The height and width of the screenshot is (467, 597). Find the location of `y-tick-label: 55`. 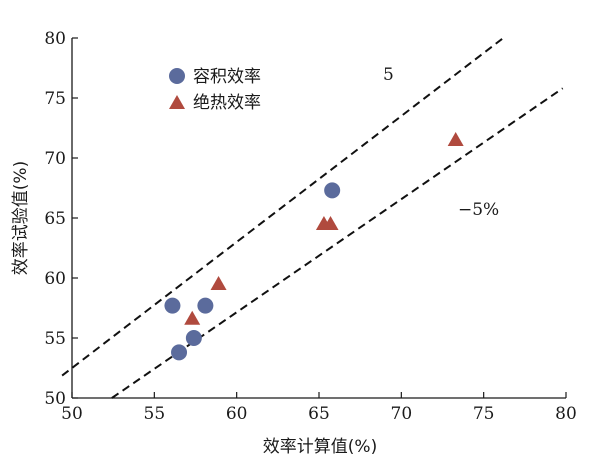

y-tick-label: 55 is located at coordinates (55, 339).